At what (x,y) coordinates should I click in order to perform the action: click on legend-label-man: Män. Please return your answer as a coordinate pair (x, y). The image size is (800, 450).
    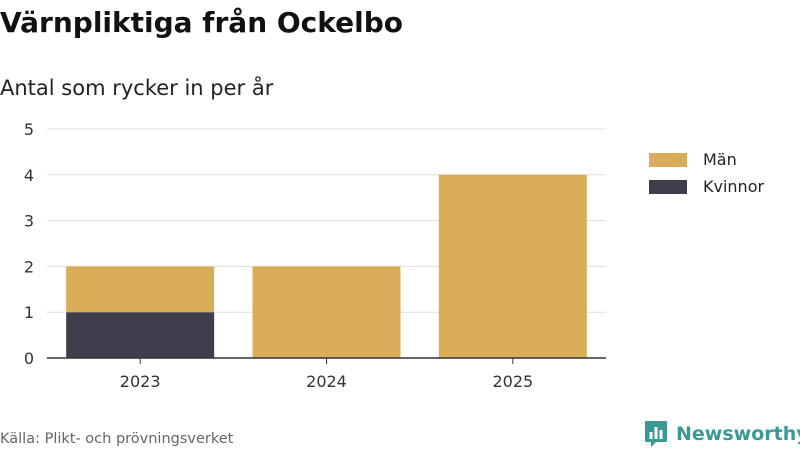
    Looking at the image, I should click on (720, 159).